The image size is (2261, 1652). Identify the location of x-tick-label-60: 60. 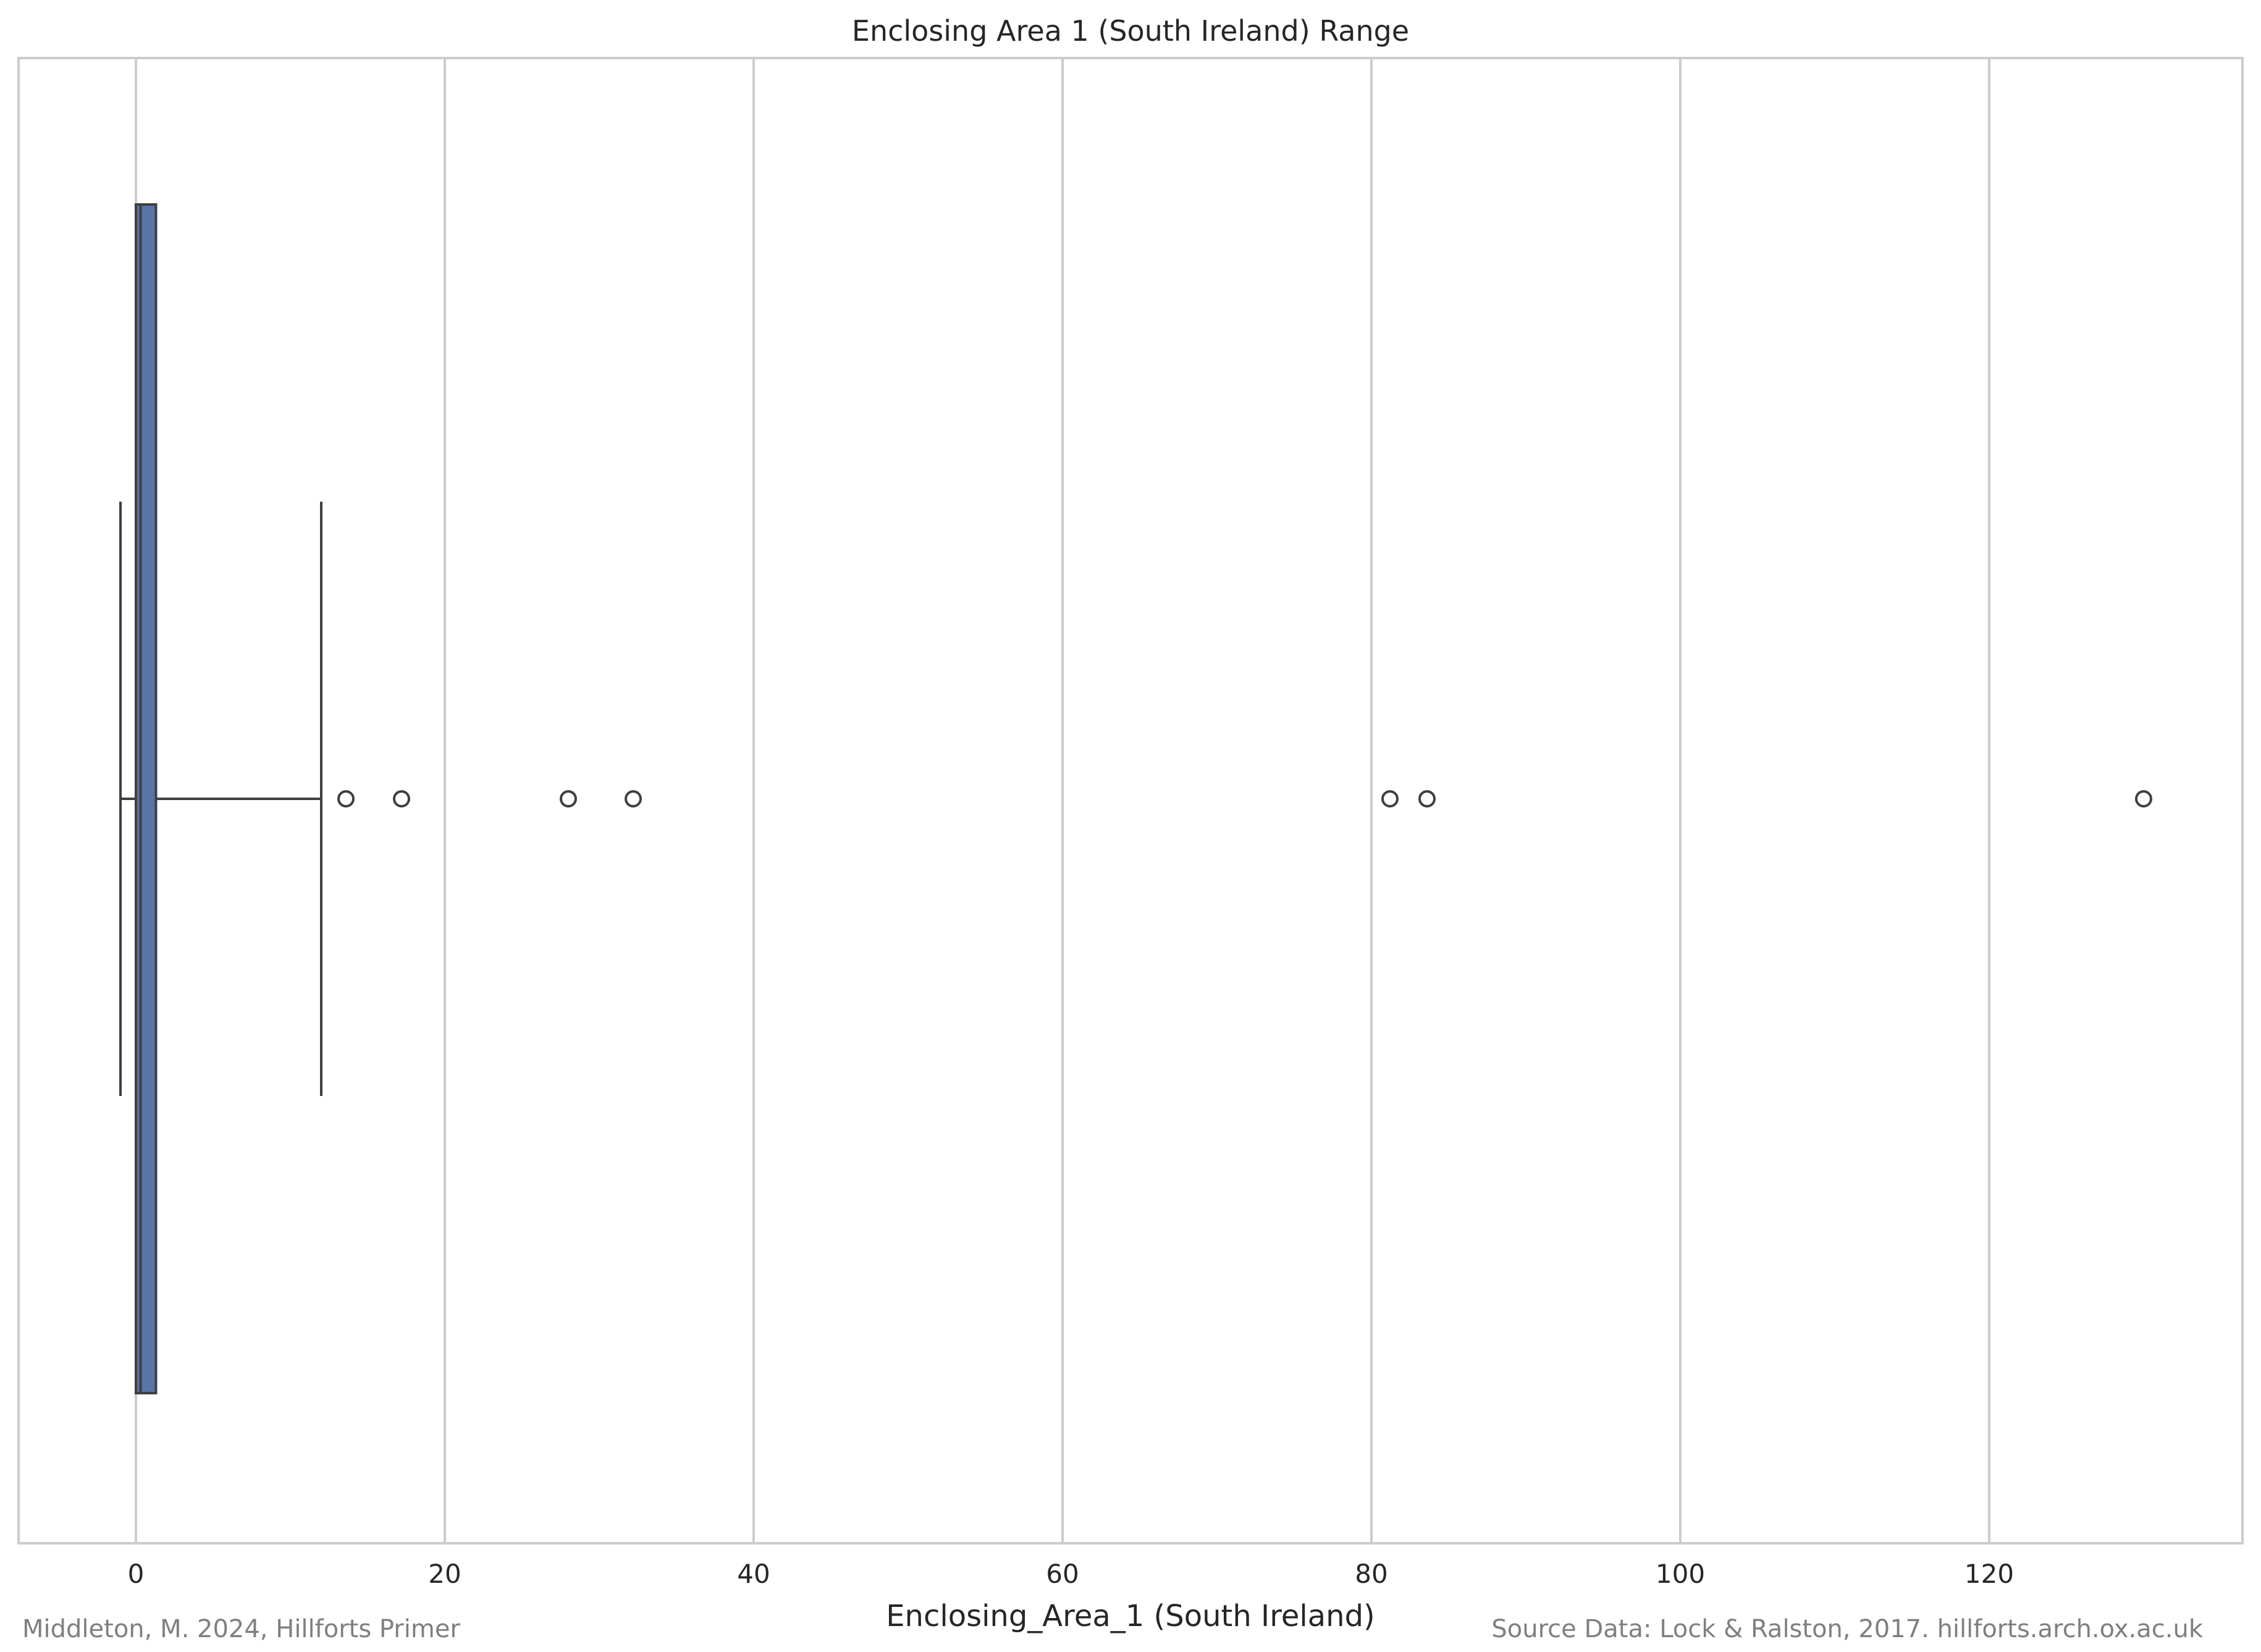
(1062, 1574).